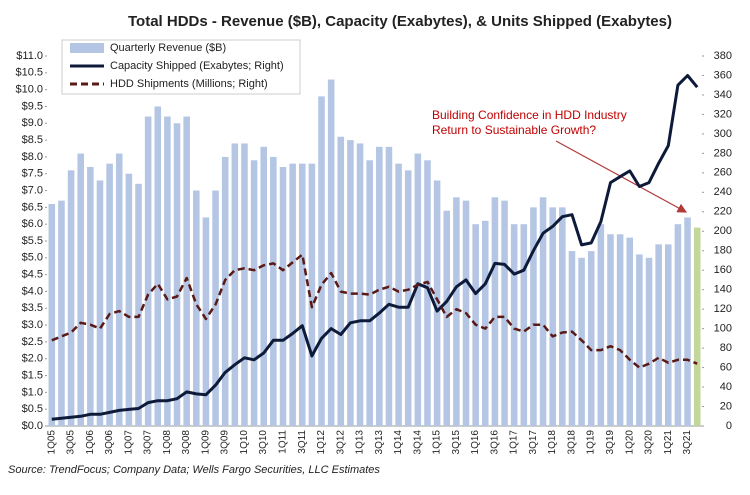 This screenshot has height=495, width=750. What do you see at coordinates (321, 442) in the screenshot?
I see `x-tick-label: 1Q12` at bounding box center [321, 442].